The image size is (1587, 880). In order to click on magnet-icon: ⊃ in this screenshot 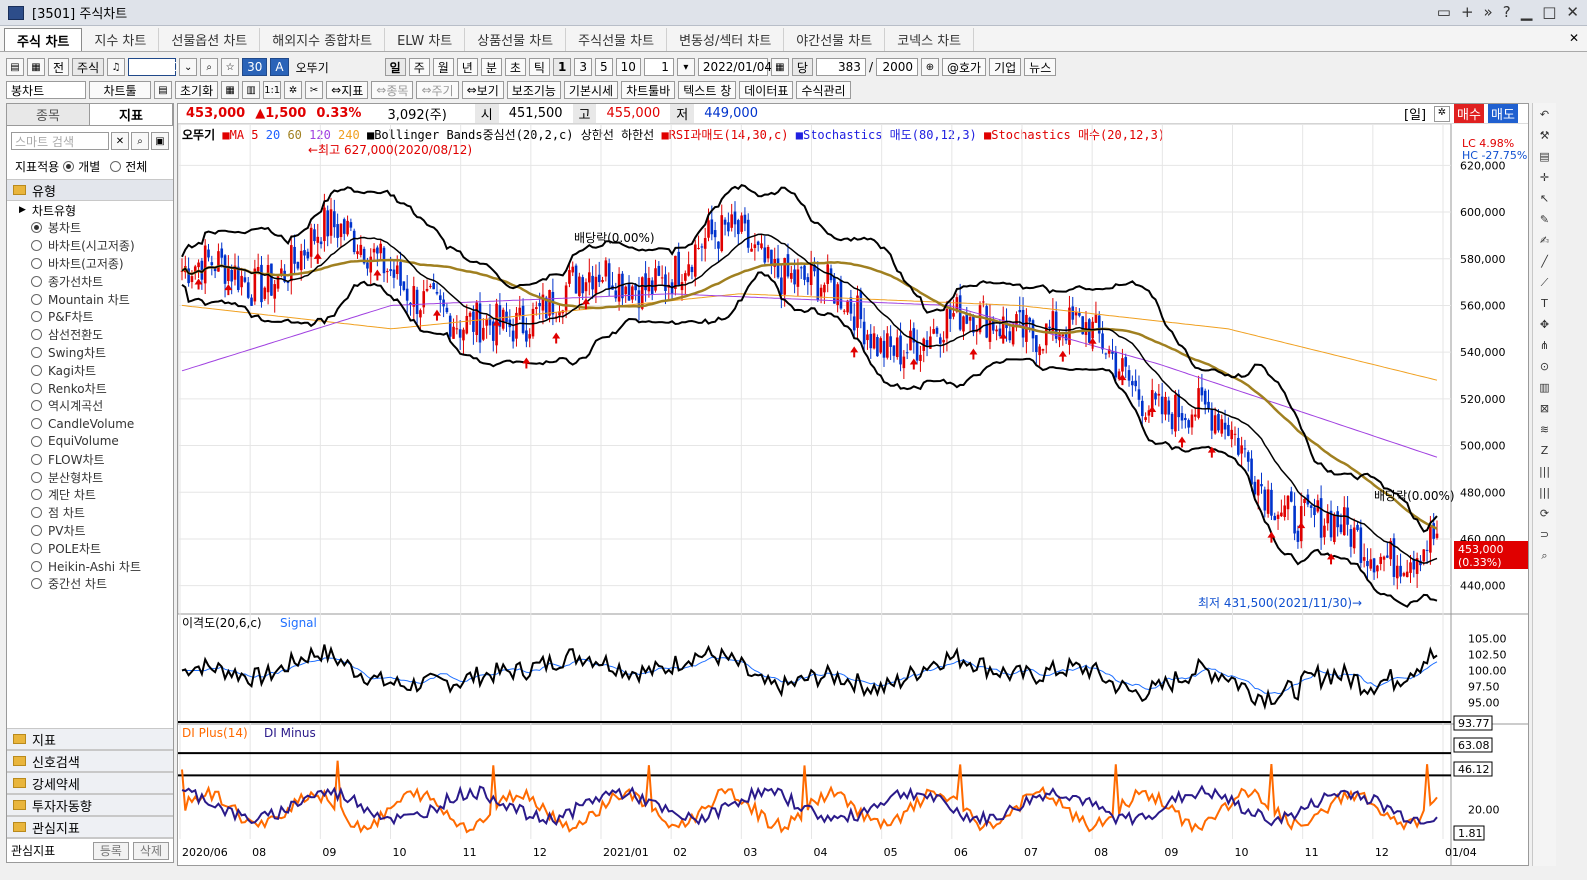, I will do `click(1544, 534)`.